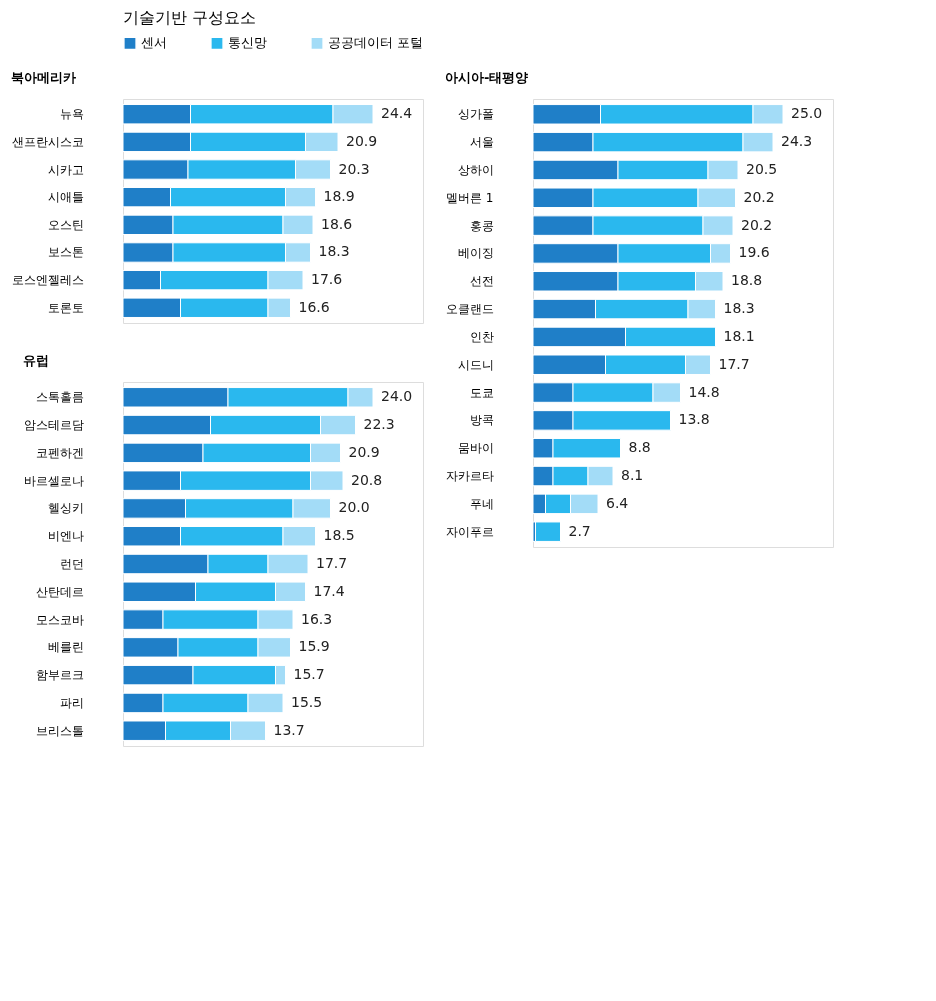 The height and width of the screenshot is (1001, 936). Describe the element at coordinates (747, 280) in the screenshot. I see `annotation: 18.8` at that location.